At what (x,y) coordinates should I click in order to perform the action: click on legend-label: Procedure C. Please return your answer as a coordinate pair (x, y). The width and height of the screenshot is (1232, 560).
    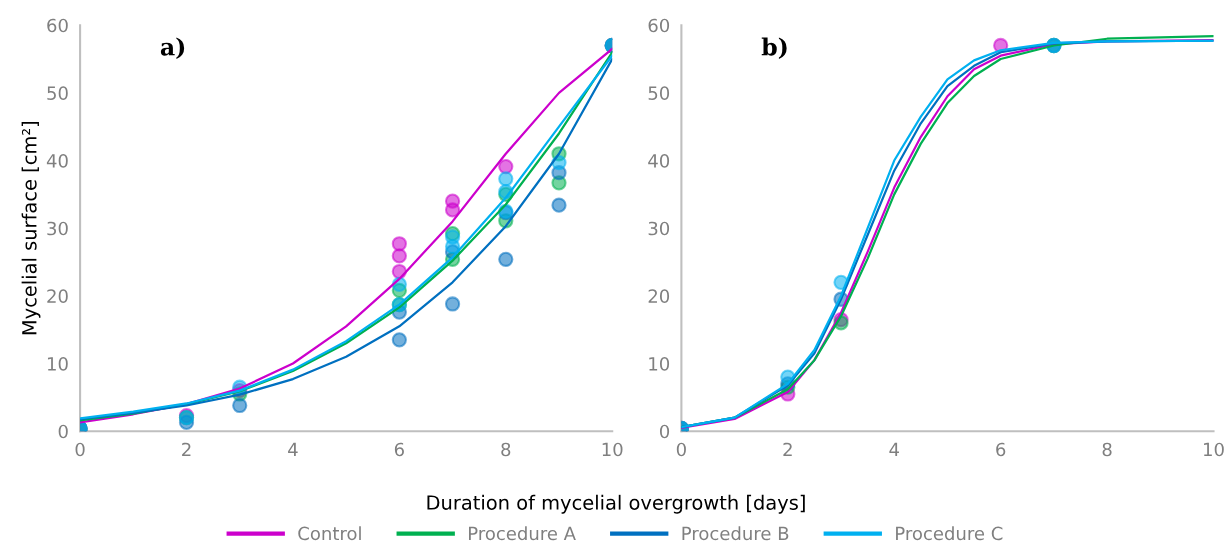
    Looking at the image, I should click on (949, 533).